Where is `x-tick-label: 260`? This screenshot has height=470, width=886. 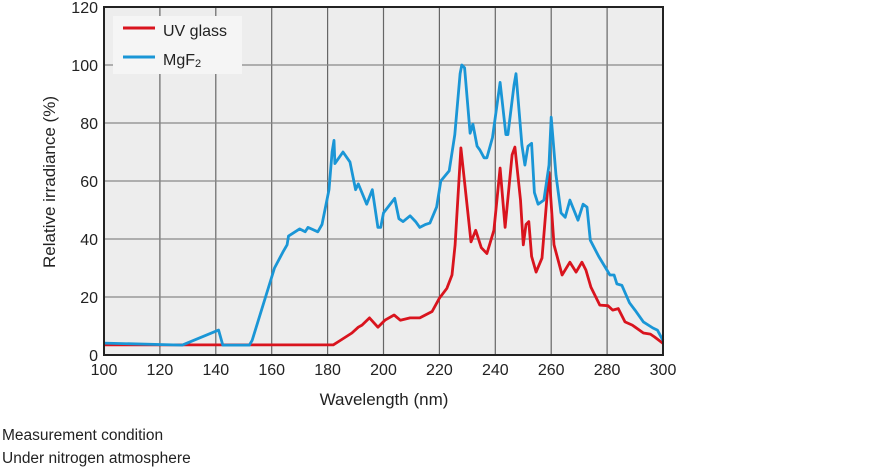
x-tick-label: 260 is located at coordinates (551, 370).